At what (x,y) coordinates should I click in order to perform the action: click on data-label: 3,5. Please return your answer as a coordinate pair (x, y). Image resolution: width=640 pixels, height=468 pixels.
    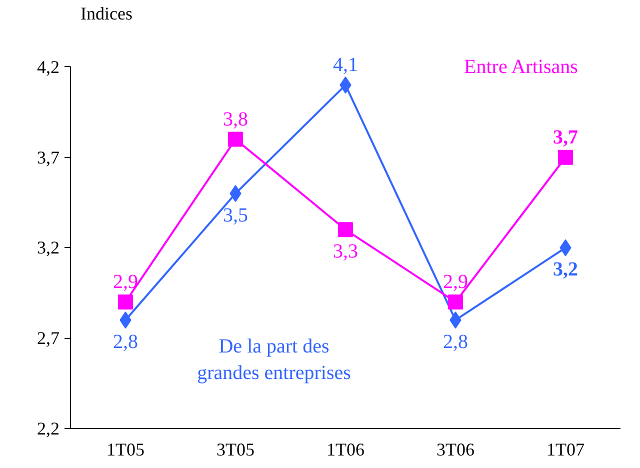
    Looking at the image, I should click on (235, 215).